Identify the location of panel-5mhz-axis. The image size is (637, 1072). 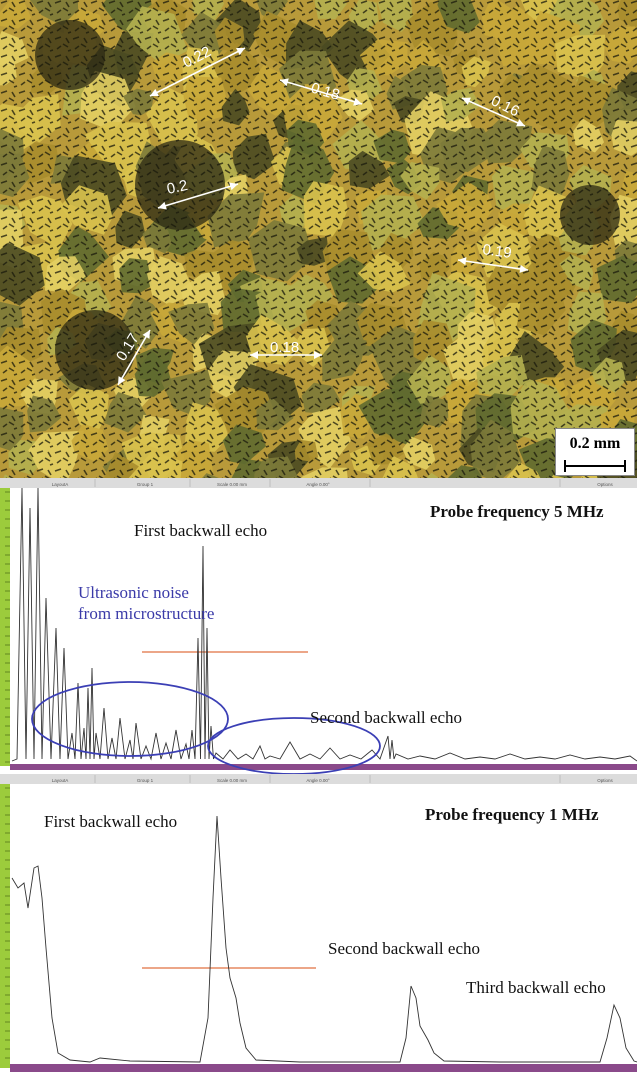
(323, 767).